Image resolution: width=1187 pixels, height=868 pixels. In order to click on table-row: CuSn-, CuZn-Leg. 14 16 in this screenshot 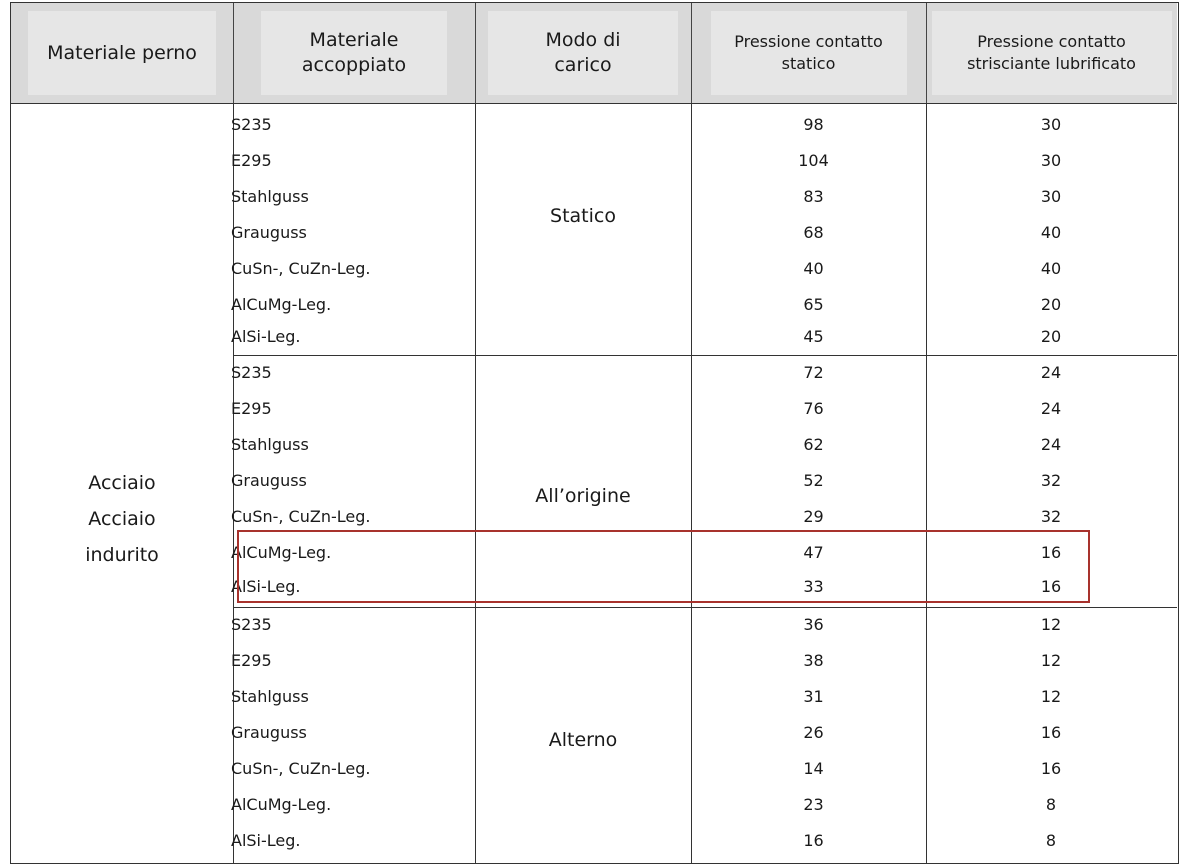, I will do `click(594, 769)`.